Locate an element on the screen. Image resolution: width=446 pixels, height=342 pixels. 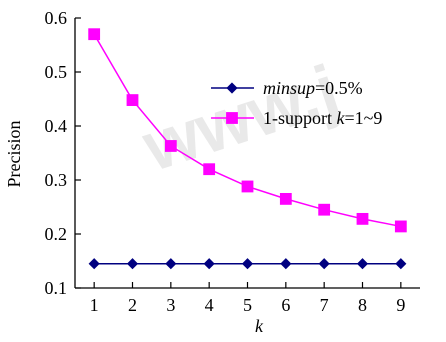
y-tick-label: 0.4 is located at coordinates (56, 126).